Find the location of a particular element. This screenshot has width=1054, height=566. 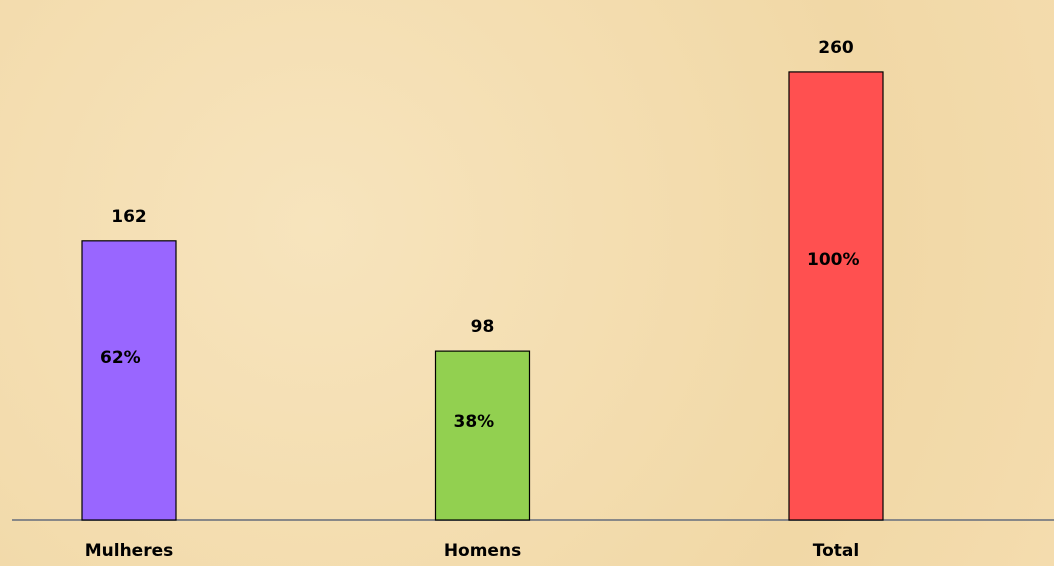

x-tick-label: Total is located at coordinates (836, 551).